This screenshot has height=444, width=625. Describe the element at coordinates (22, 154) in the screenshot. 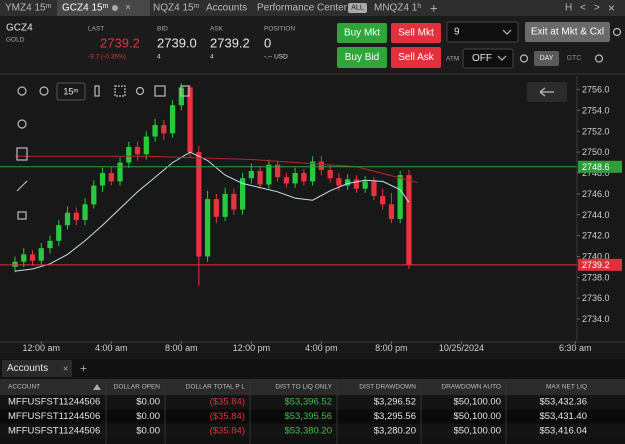

I see `notes-tool` at that location.